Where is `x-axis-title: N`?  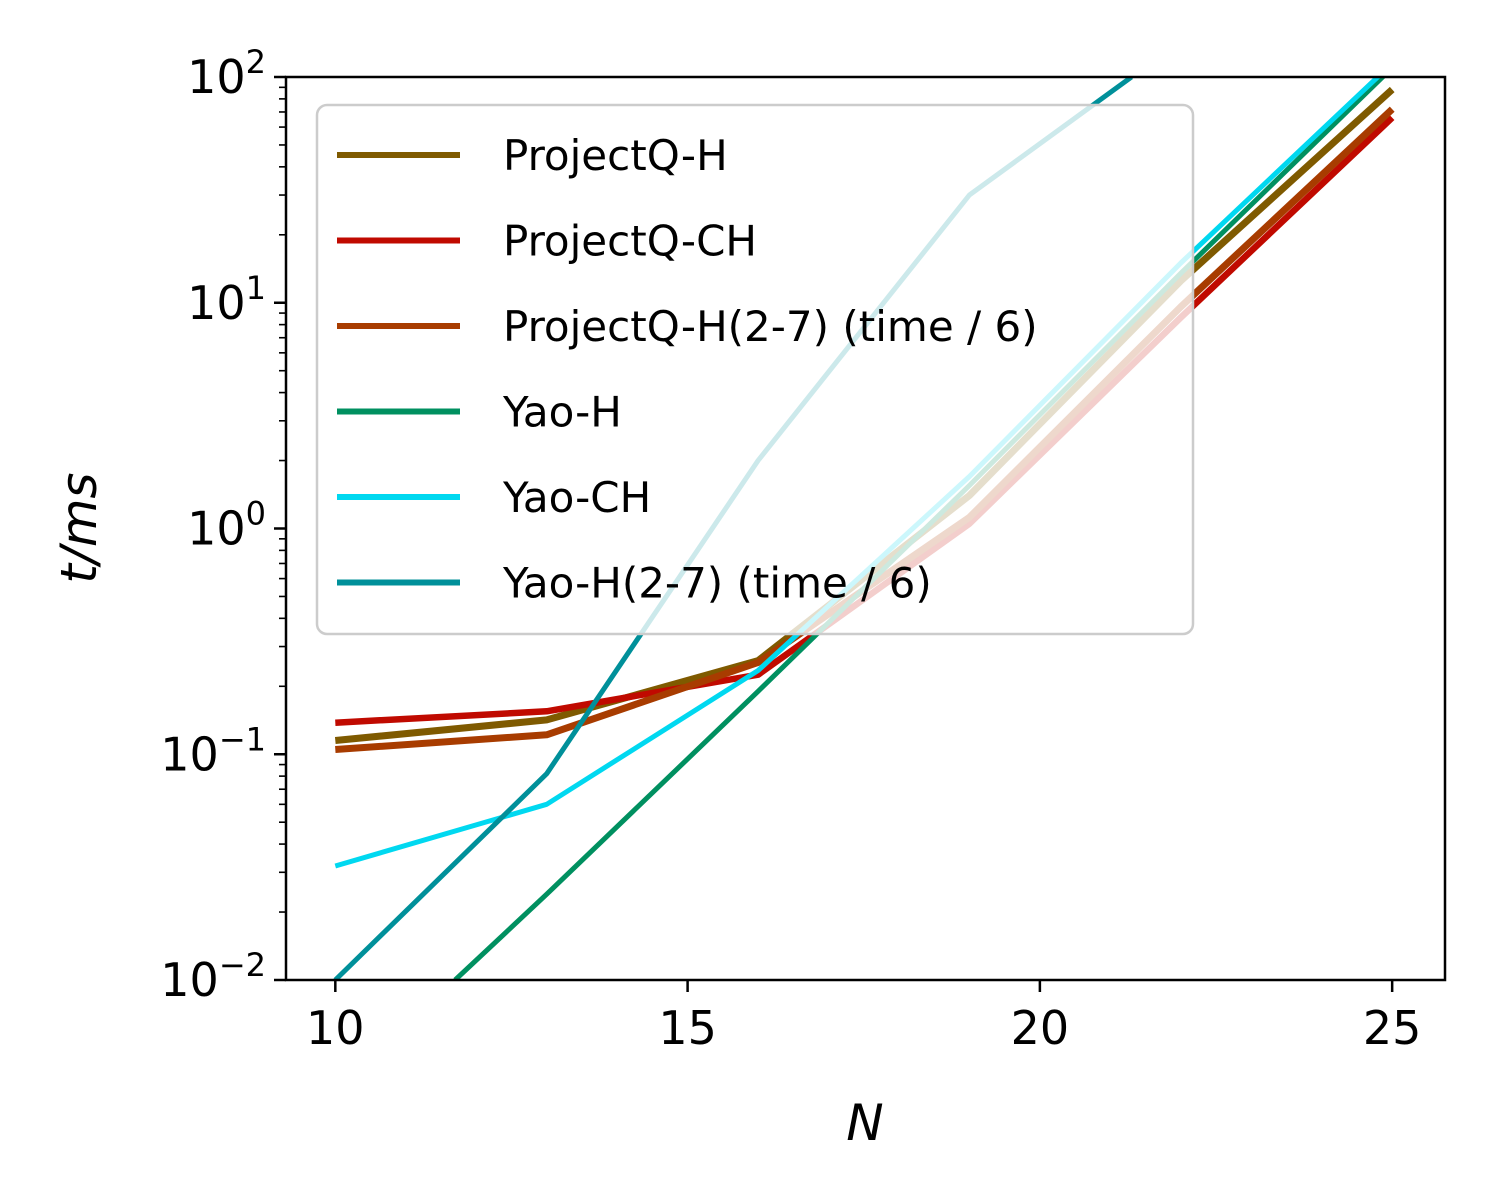 x-axis-title: N is located at coordinates (864, 1123).